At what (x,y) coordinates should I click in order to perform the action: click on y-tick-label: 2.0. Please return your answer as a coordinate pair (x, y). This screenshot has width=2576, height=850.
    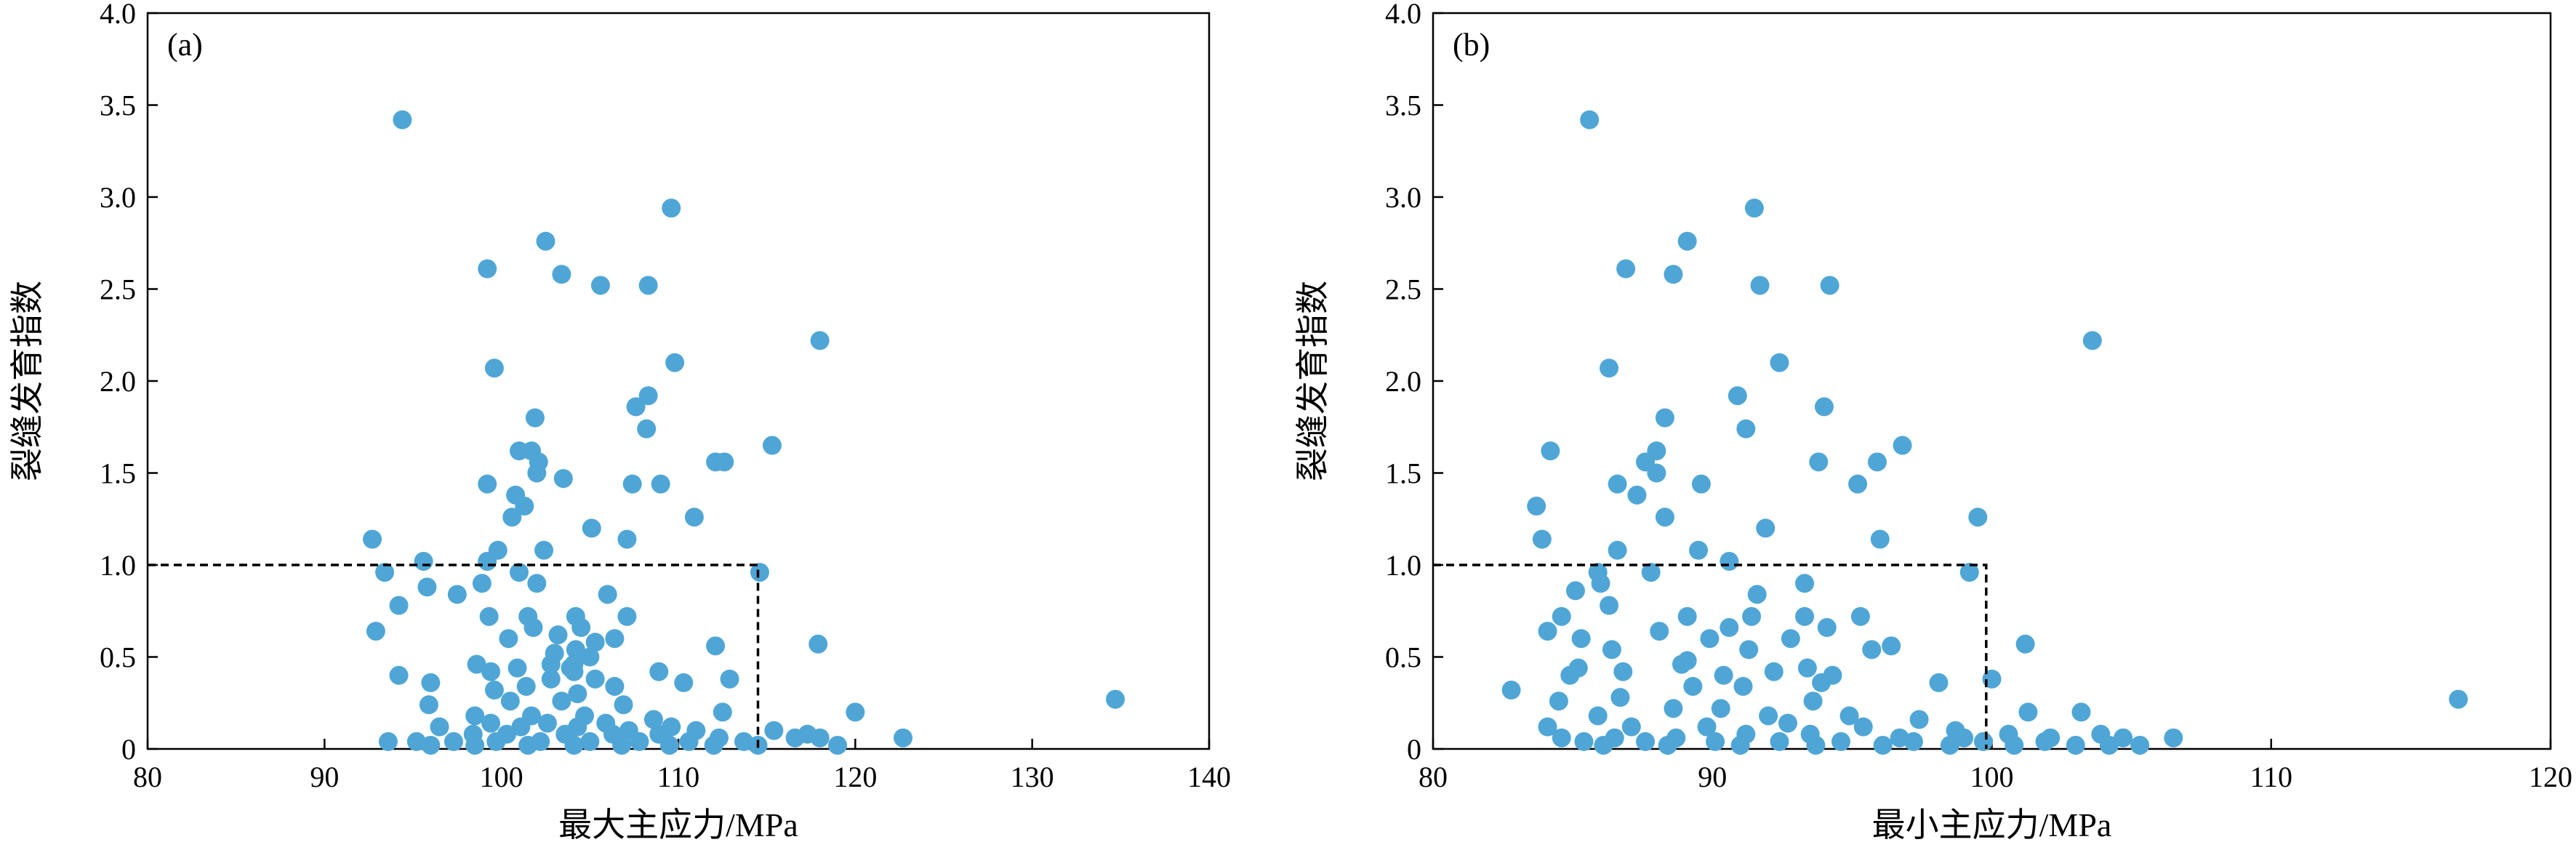
    Looking at the image, I should click on (118, 381).